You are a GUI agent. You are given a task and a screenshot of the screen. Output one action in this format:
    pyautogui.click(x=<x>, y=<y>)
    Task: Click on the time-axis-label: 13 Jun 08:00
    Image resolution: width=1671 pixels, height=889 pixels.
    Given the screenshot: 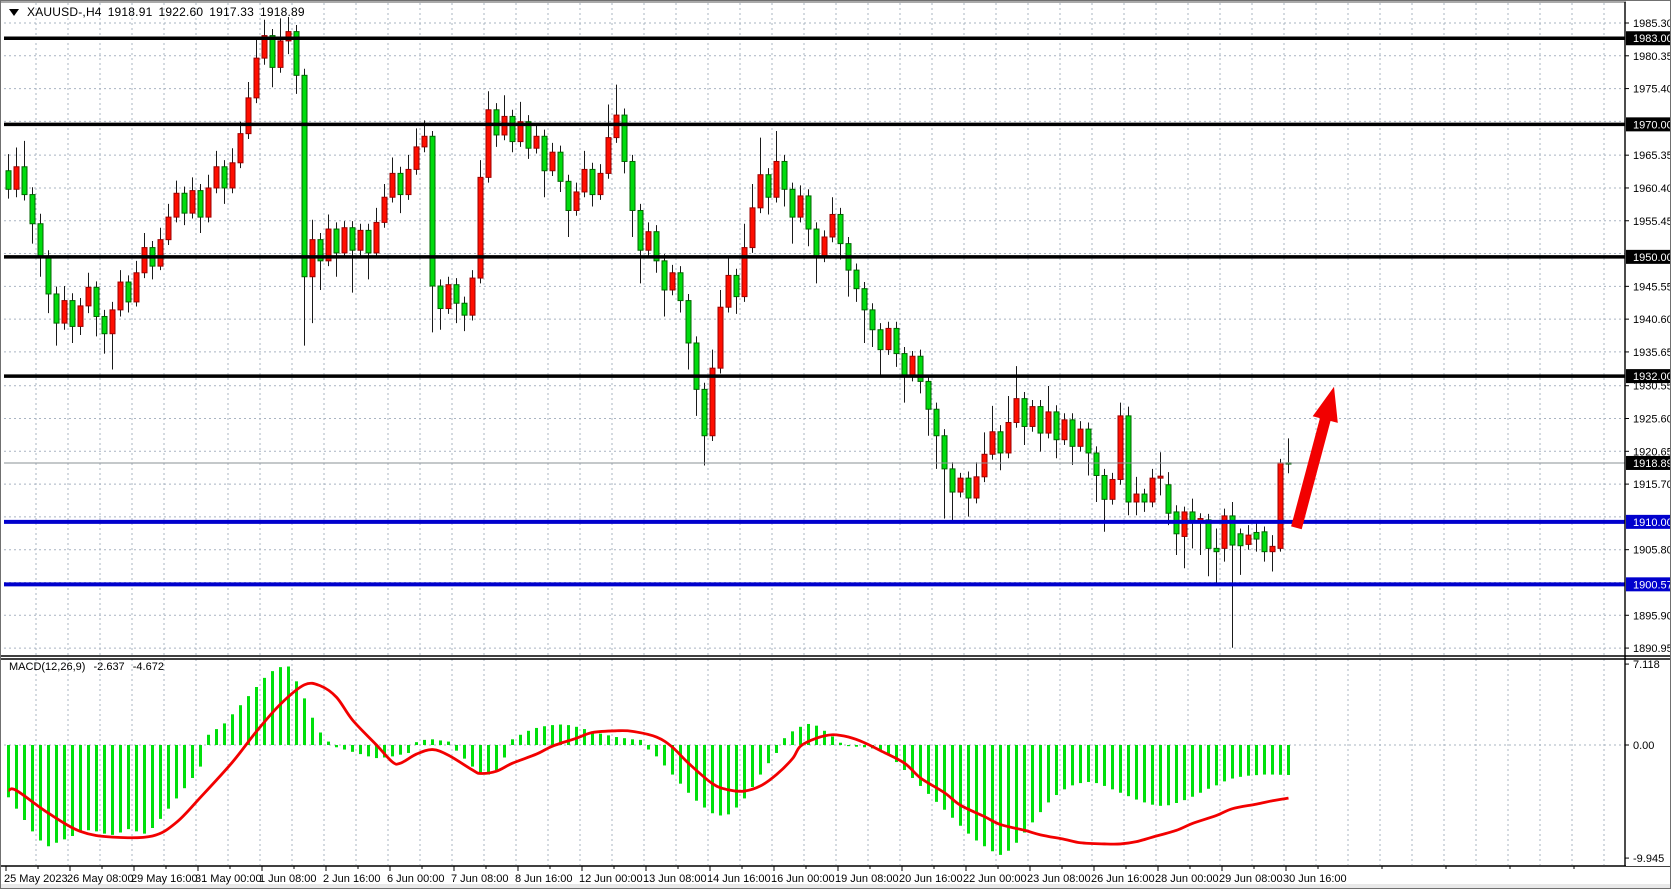 What is the action you would take?
    pyautogui.click(x=675, y=879)
    